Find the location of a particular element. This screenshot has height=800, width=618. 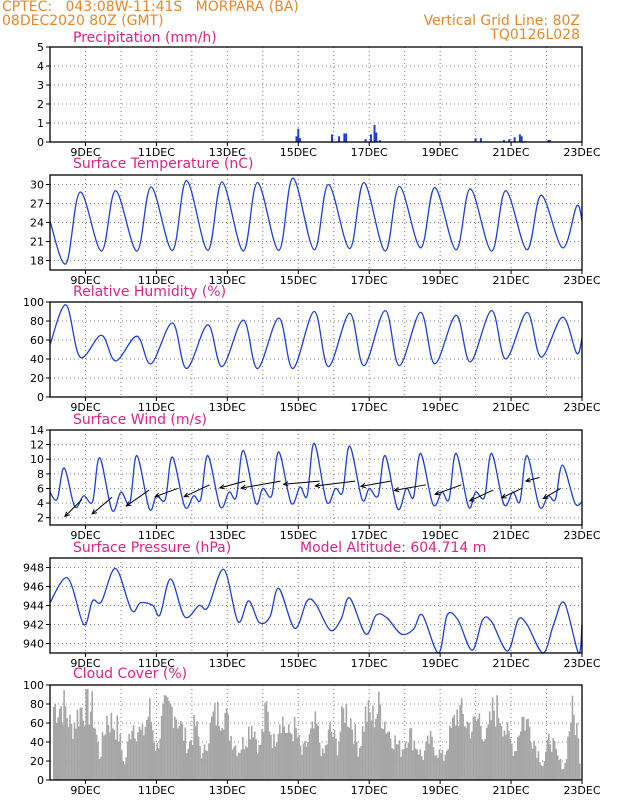

y-tick-label: 3 is located at coordinates (40, 85).